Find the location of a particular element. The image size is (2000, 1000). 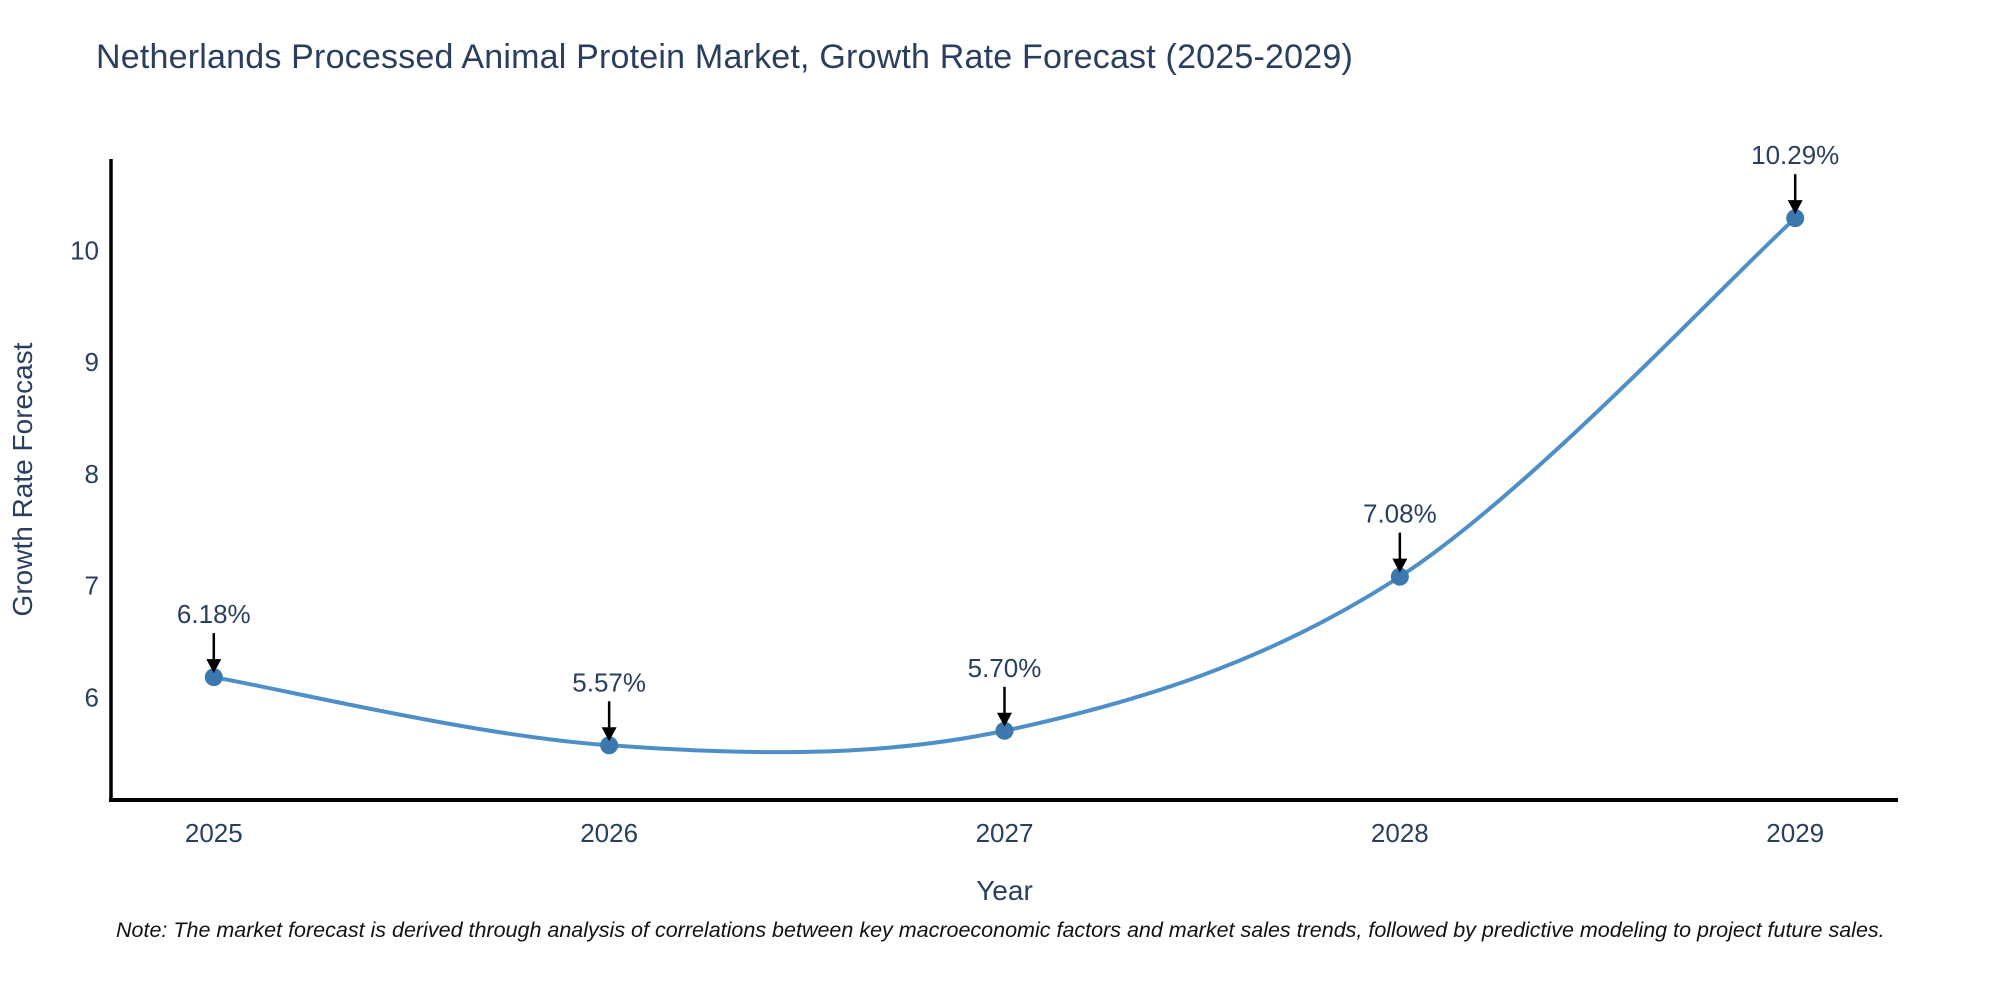

x-tick-label: 2029 is located at coordinates (1795, 833).